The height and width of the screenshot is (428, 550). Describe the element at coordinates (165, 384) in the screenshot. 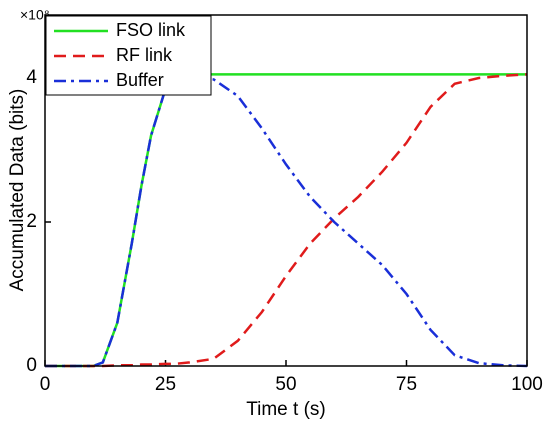

I see `x-tick-label: 25` at that location.